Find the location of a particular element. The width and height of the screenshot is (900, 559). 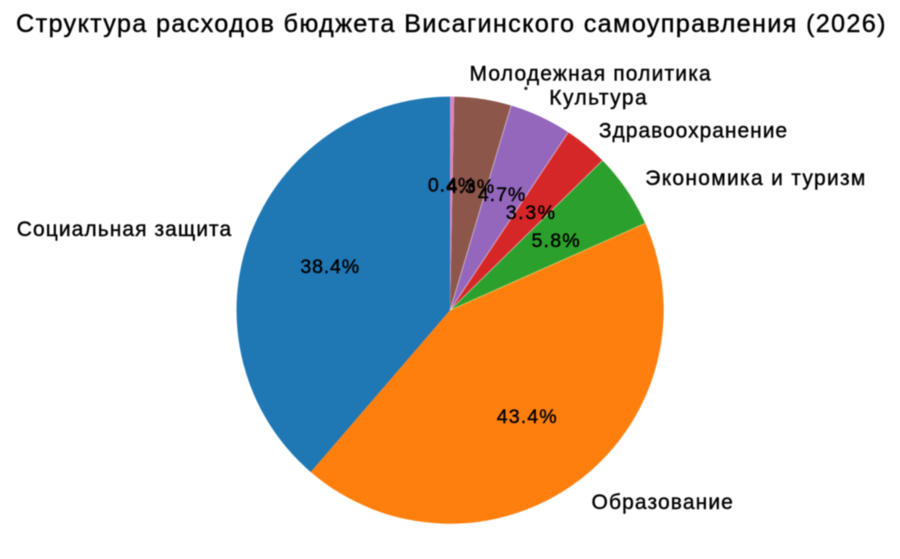

svg-text: Образование is located at coordinates (663, 502).